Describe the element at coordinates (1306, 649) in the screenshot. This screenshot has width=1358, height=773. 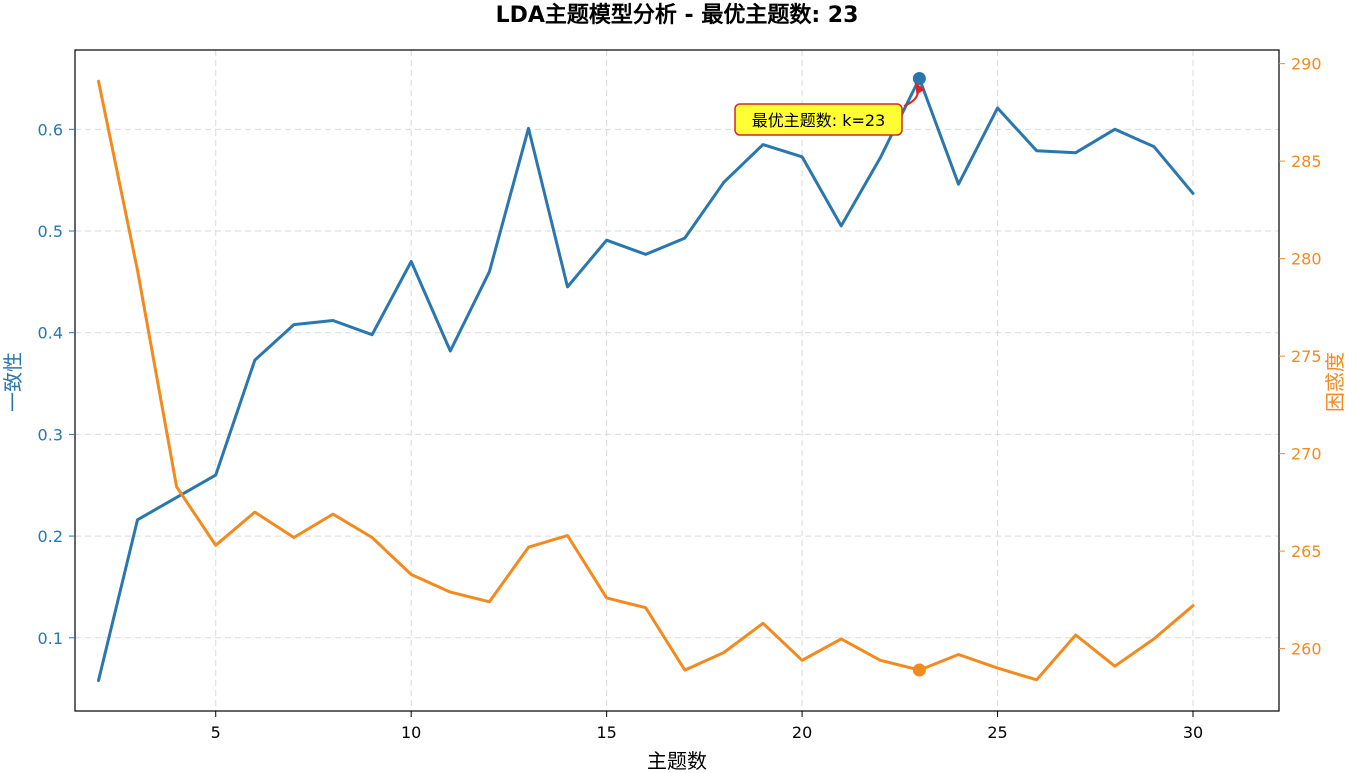
I see `y-tick-label-right: 260` at that location.